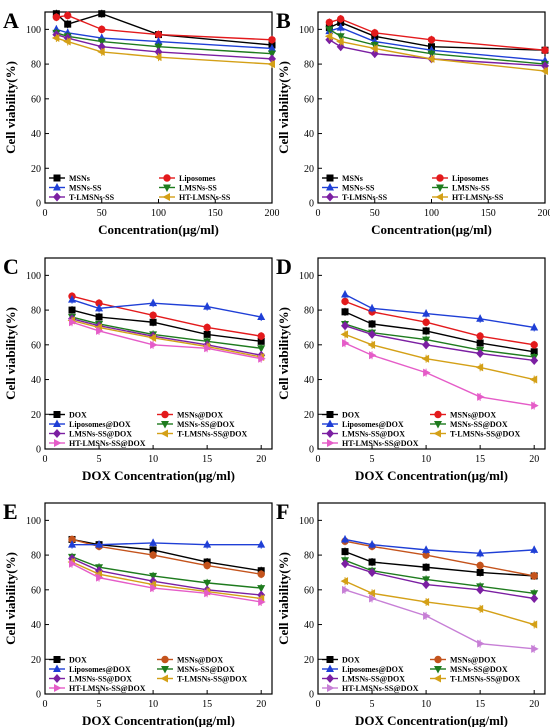 This screenshot has height=727, width=550. Describe the element at coordinates (351, 415) in the screenshot. I see `legend-label: DOX` at that location.